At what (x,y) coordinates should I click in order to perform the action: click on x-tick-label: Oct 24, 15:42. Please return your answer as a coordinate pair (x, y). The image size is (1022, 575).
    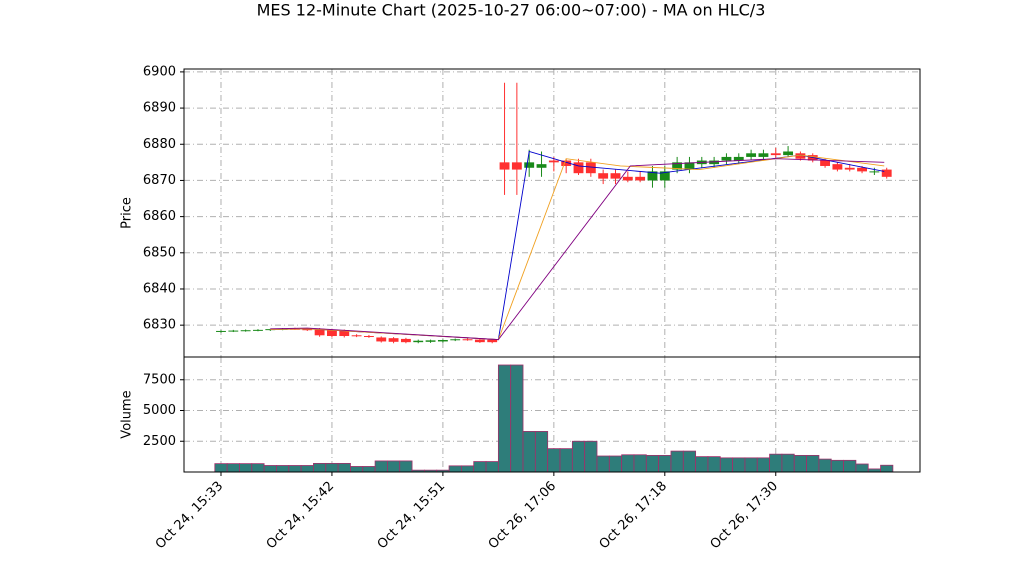
    Looking at the image, I should click on (300, 515).